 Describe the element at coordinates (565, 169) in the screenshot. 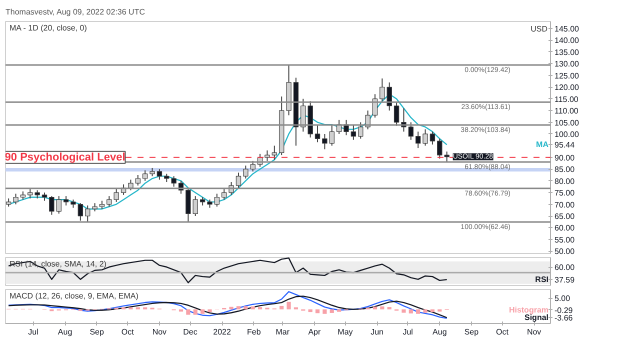

I see `y-tick-label: 85.00` at that location.